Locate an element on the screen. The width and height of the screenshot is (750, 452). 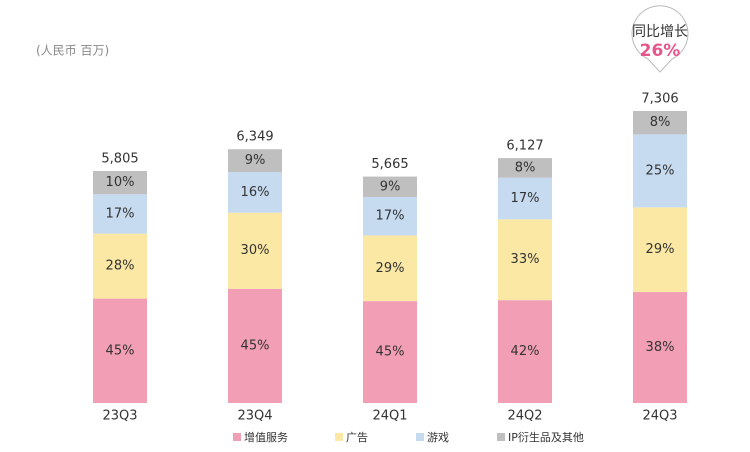
segment-label: 25% is located at coordinates (660, 170).